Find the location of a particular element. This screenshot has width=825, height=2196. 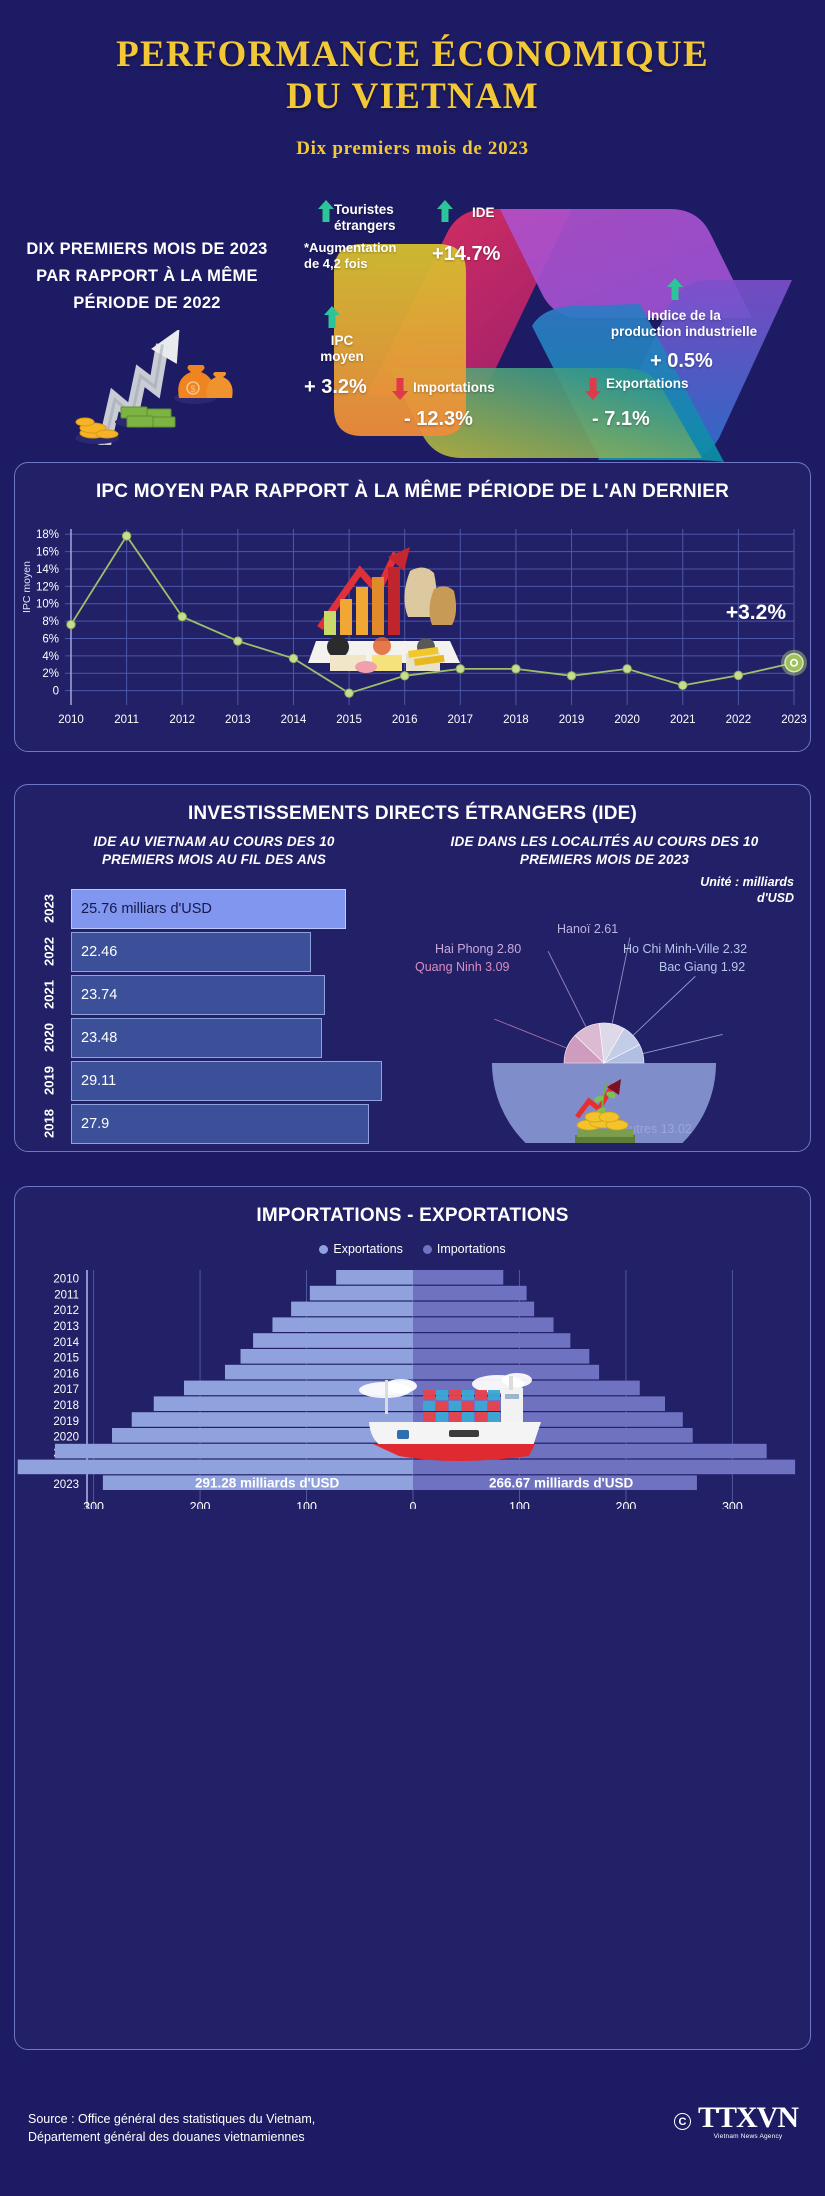

arrow-up-icon-ipi is located at coordinates (675, 289).